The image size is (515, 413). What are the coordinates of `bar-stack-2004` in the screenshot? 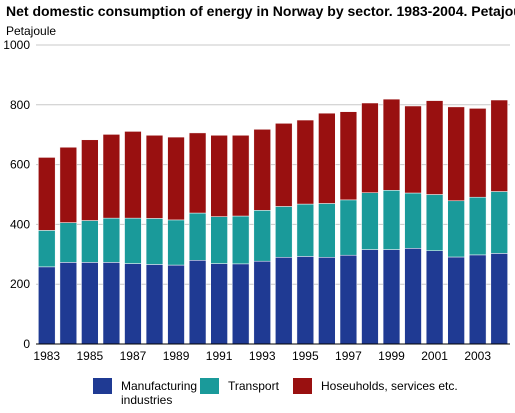 It's located at (499, 222).